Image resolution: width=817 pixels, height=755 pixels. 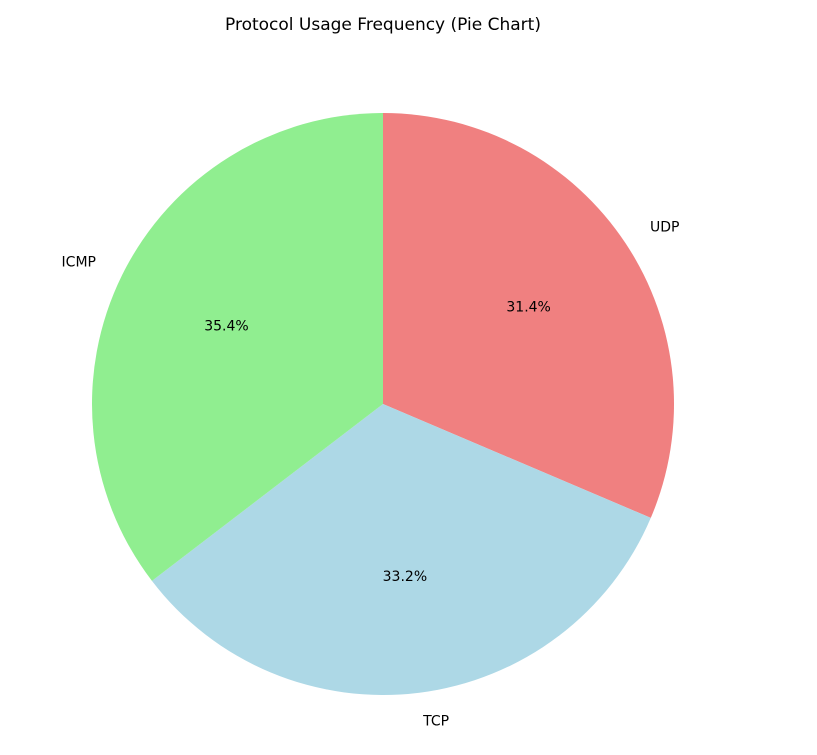 What do you see at coordinates (79, 262) in the screenshot?
I see `slice-label-icmp: ICMP` at bounding box center [79, 262].